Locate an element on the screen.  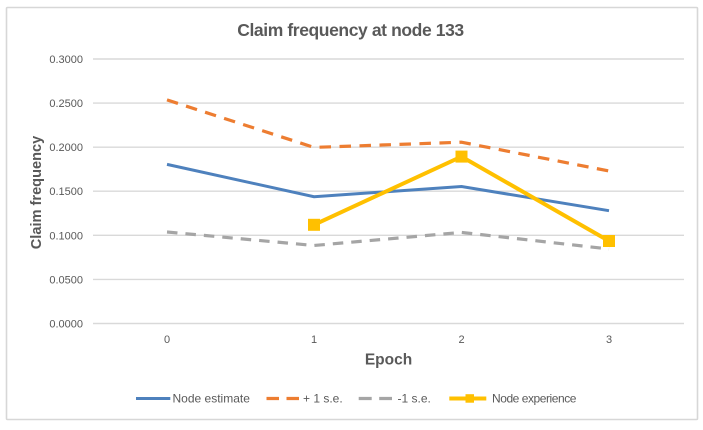
svg-text: + 1 s.e. is located at coordinates (323, 399).